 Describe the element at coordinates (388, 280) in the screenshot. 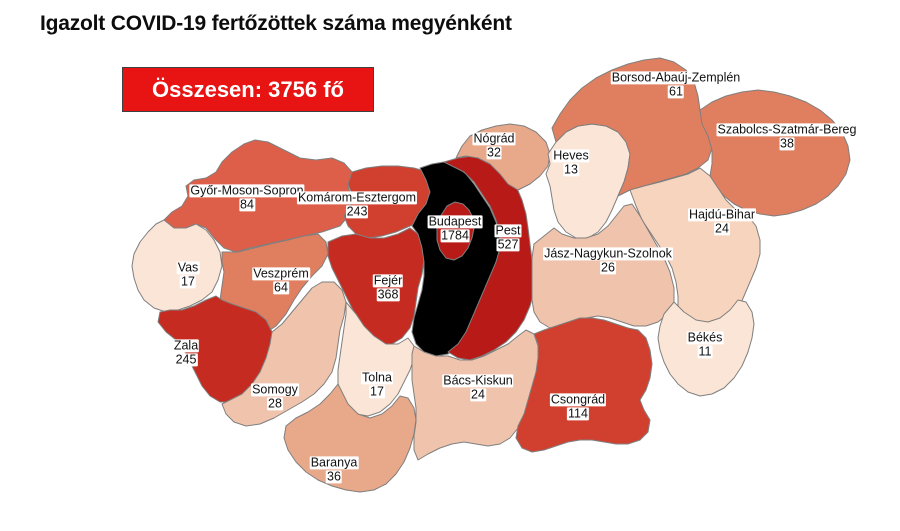

I see `county-name: Fejér` at that location.